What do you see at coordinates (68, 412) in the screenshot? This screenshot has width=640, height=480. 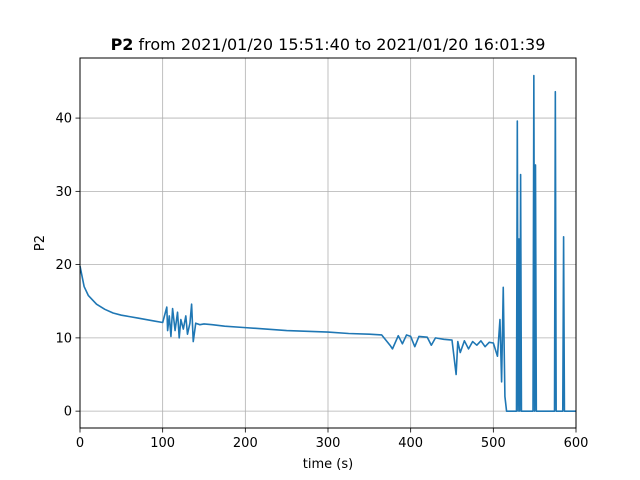 I see `y-tick-label-0: 0` at bounding box center [68, 412].